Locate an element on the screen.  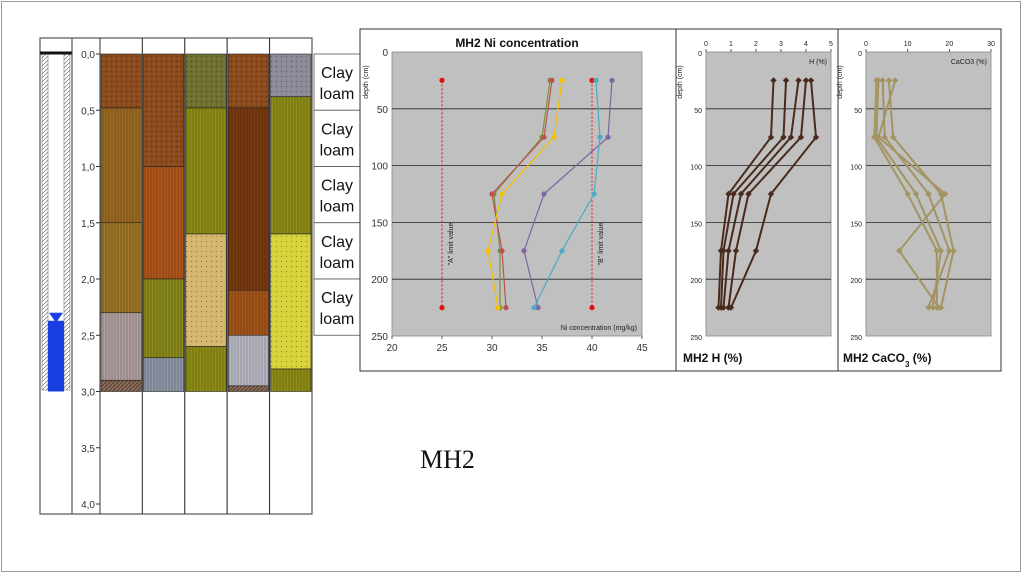
chart-title: MH2 CaCO3 (%) is located at coordinates (887, 360).